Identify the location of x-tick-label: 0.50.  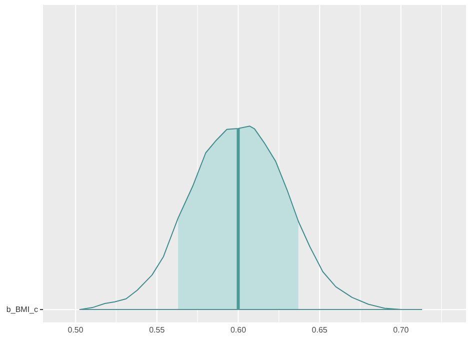
(76, 329).